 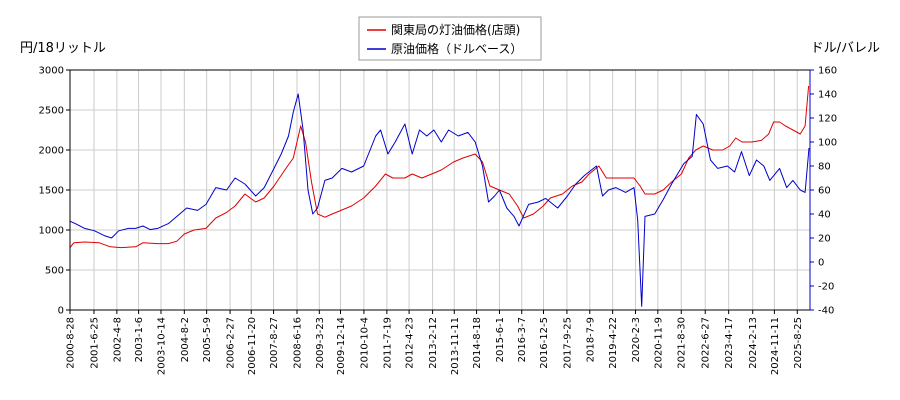 I want to click on left-tick-label: 2500, so click(x=51, y=111).